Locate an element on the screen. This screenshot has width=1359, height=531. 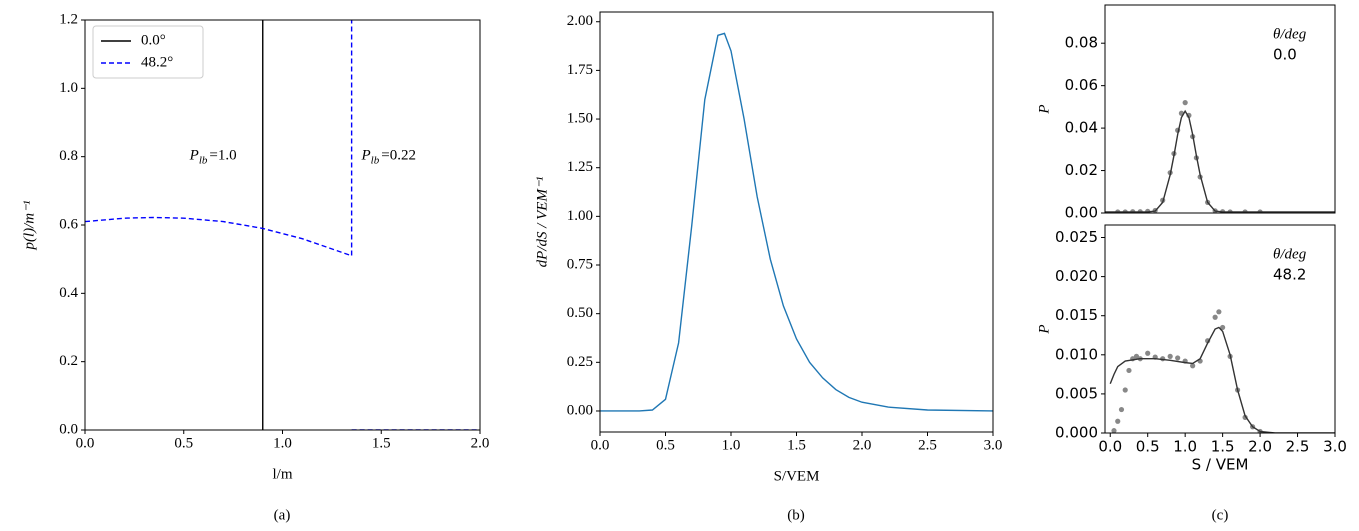
y-tick-label: 0.010 is located at coordinates (1076, 354).